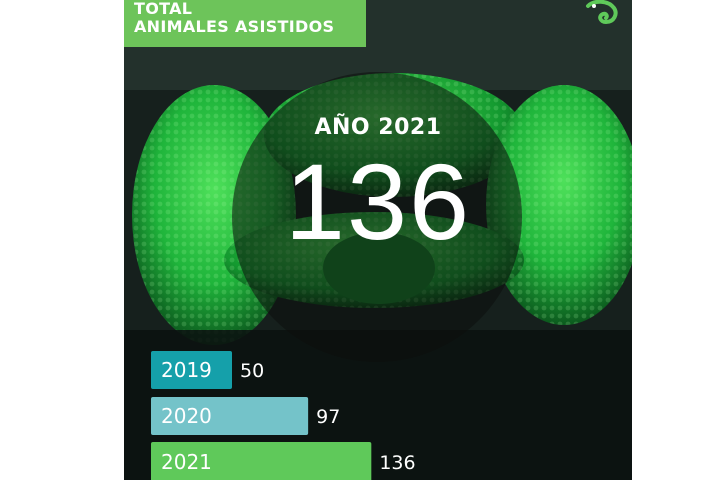 This screenshot has width=720, height=480. Describe the element at coordinates (397, 463) in the screenshot. I see `bar-value-label: 136` at that location.